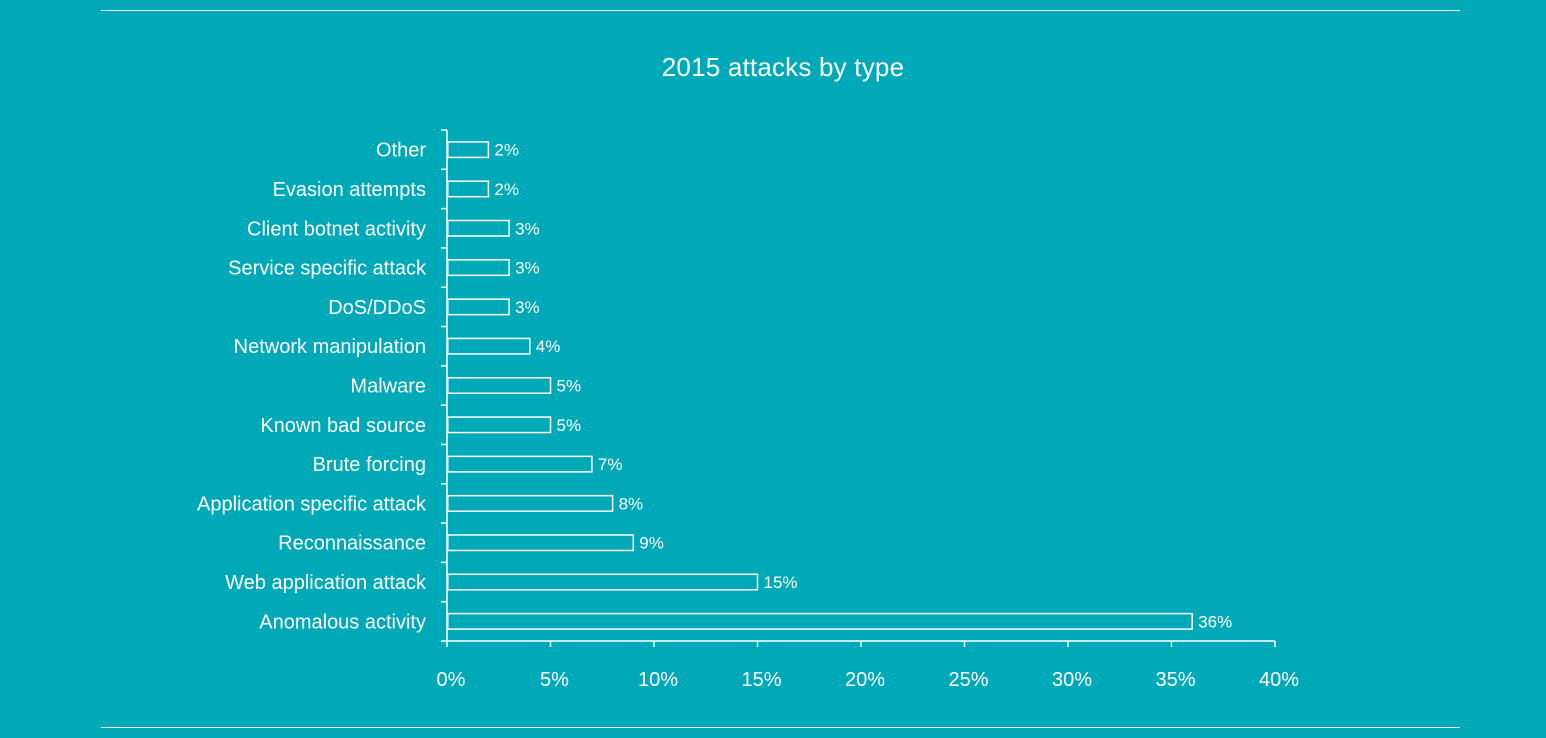  Describe the element at coordinates (651, 543) in the screenshot. I see `value-label: 9%` at that location.